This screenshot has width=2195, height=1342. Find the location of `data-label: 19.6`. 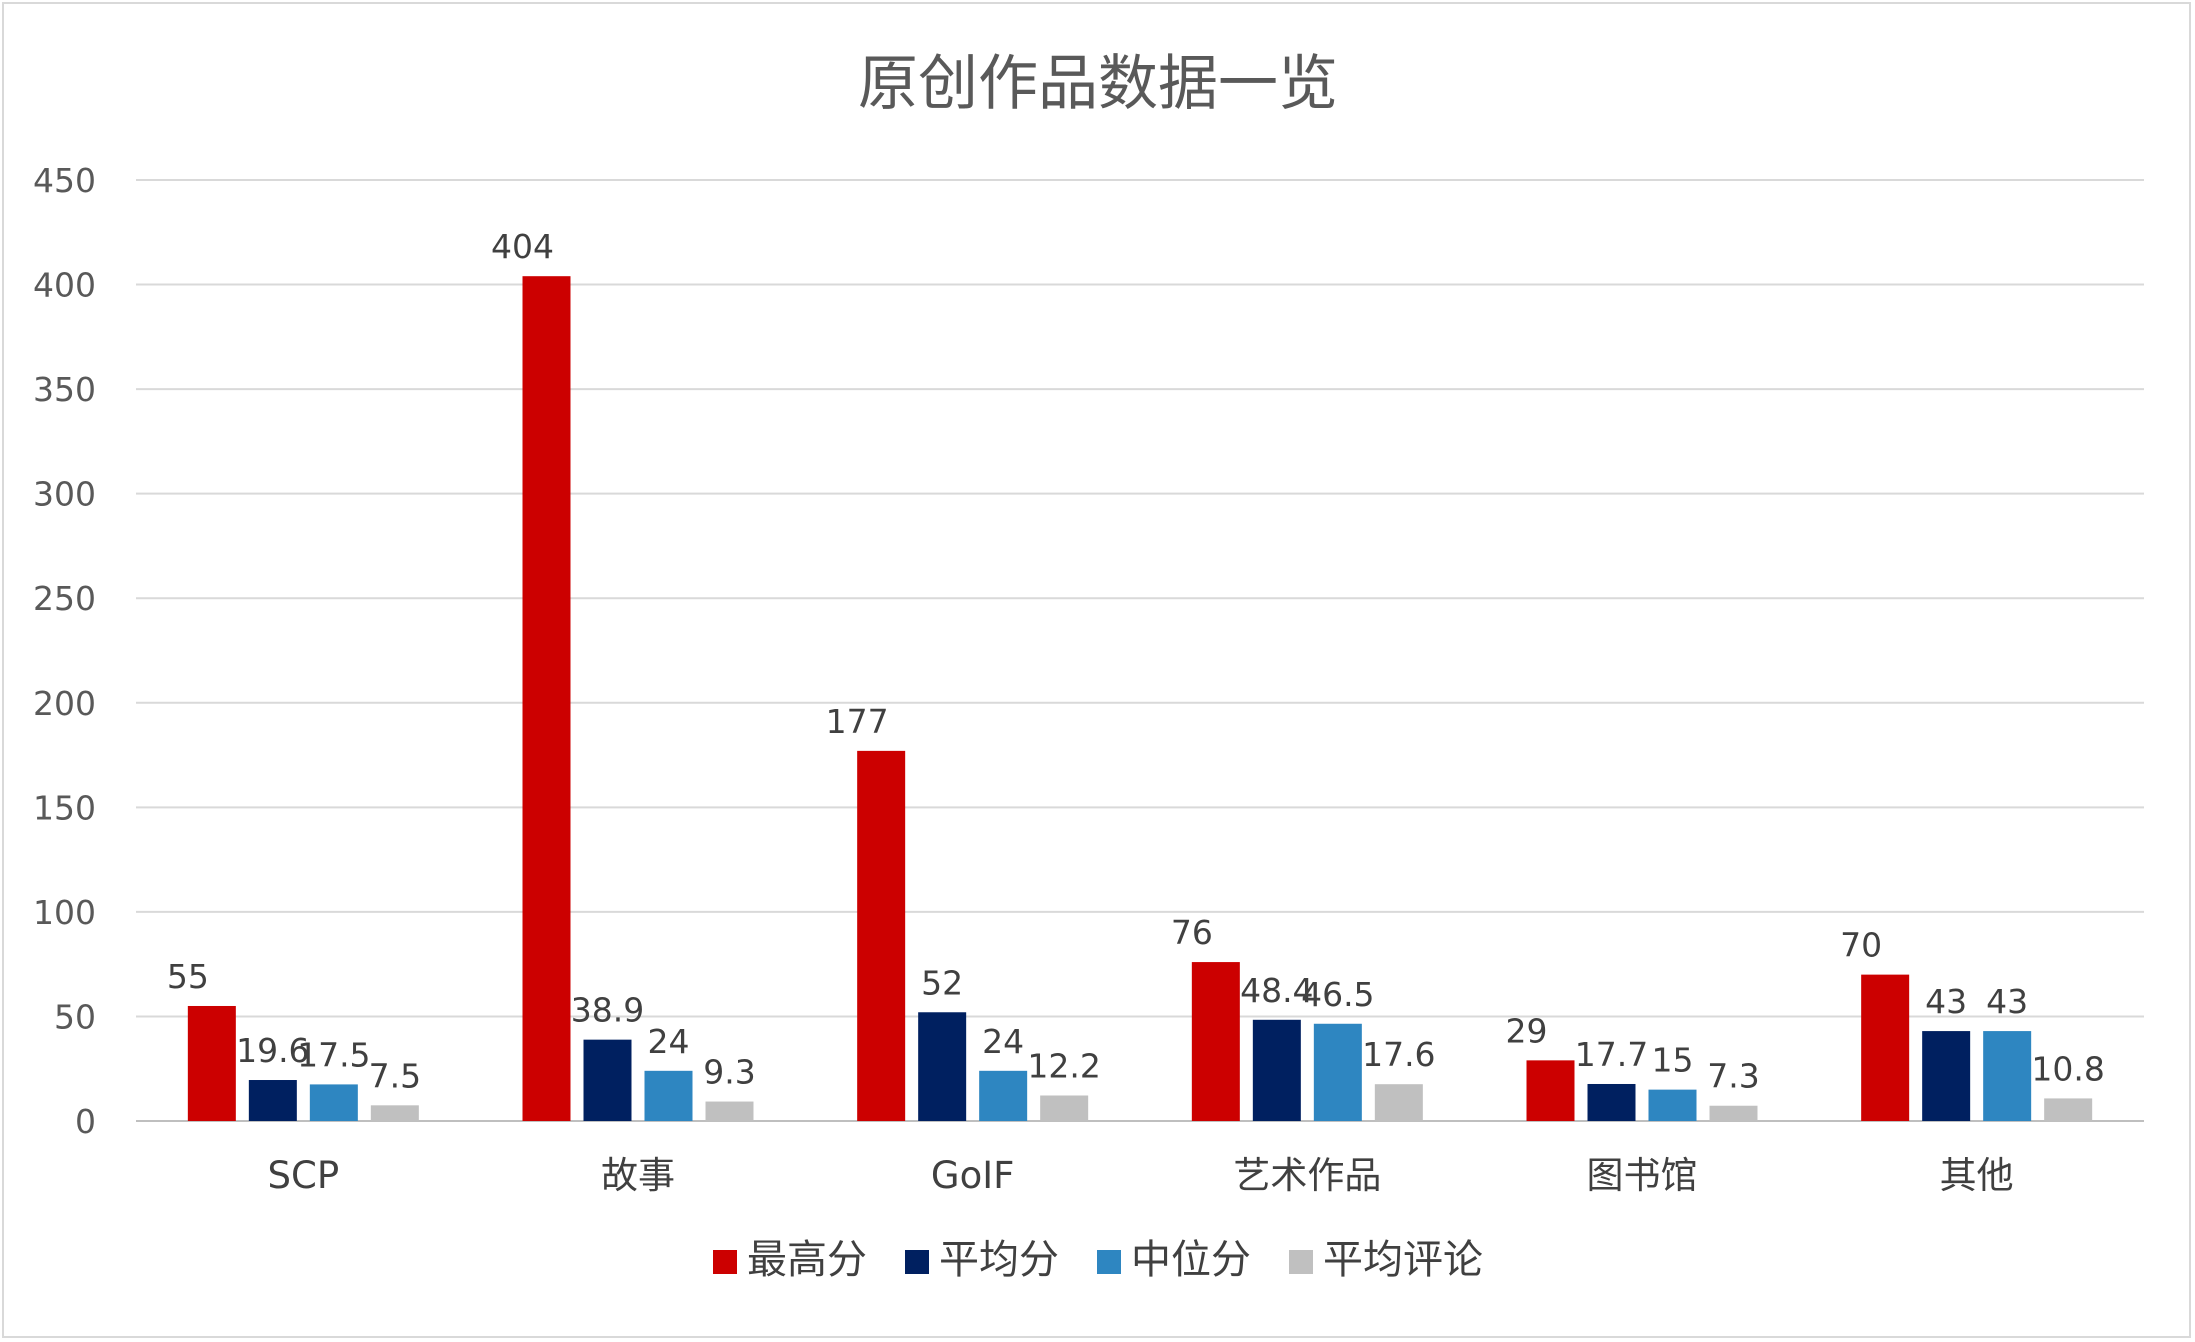

data-label: 19.6 is located at coordinates (272, 1050).